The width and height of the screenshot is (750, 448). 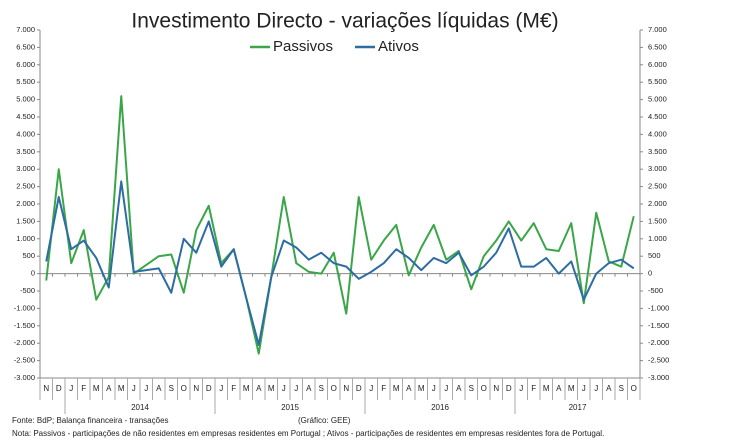 I want to click on legend-label: Ativos, so click(x=398, y=46).